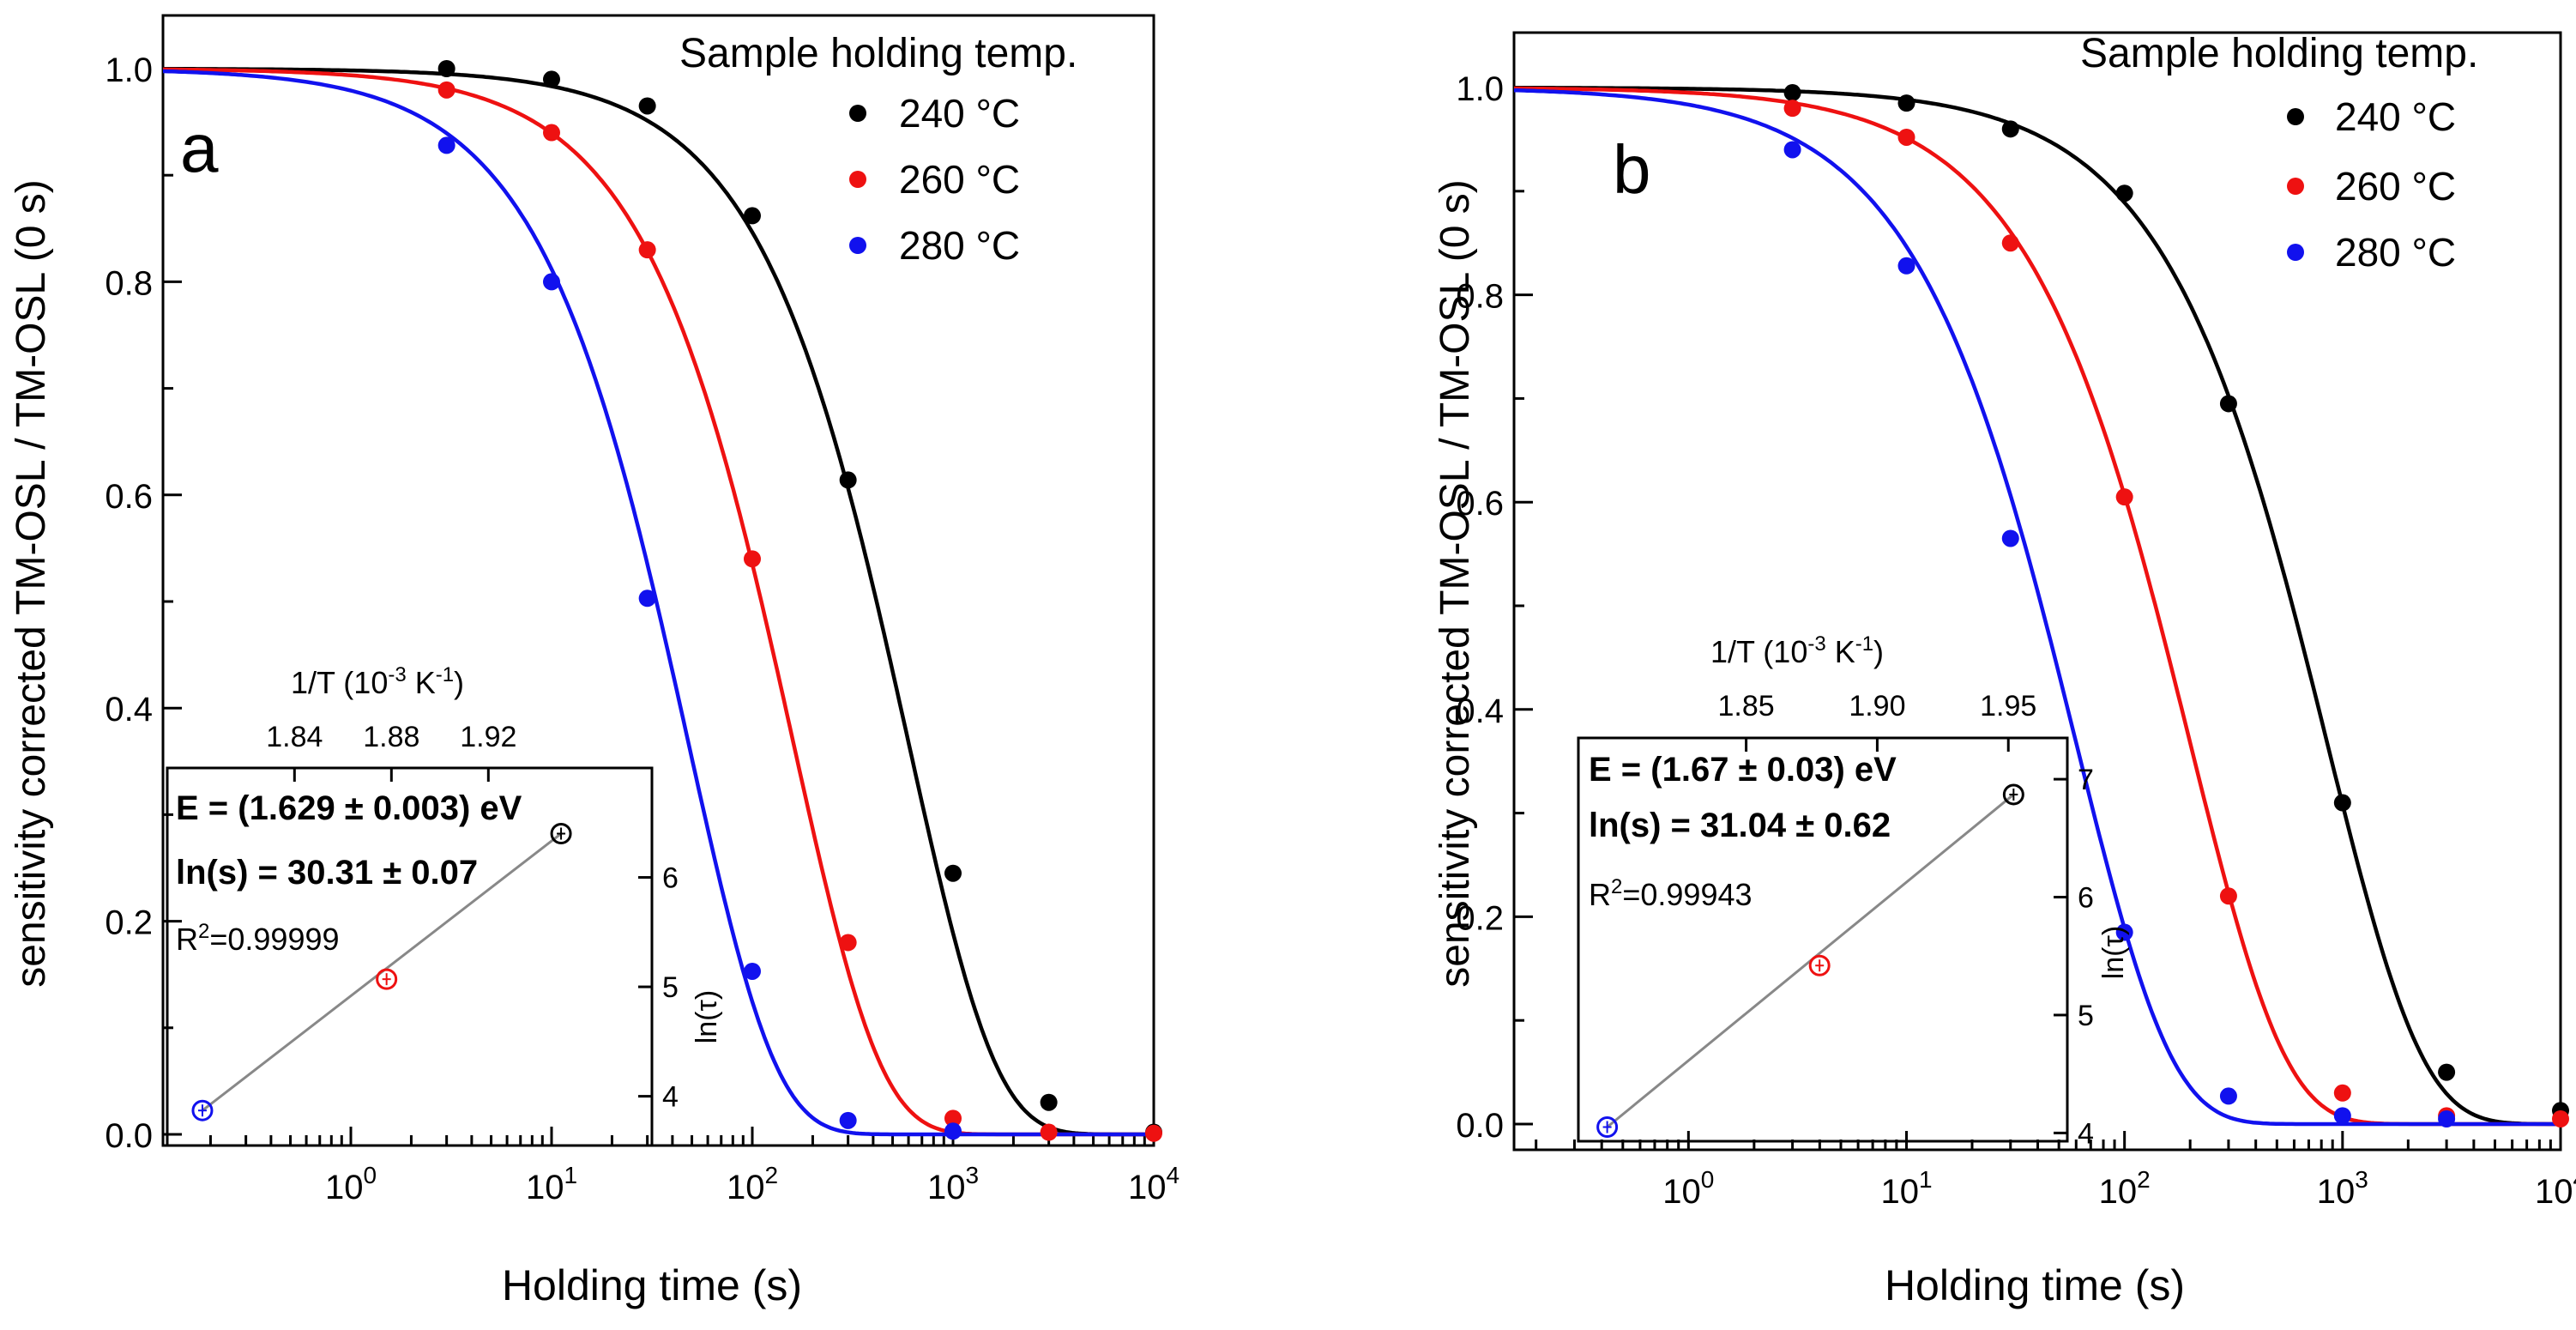 Image resolution: width=2576 pixels, height=1330 pixels. What do you see at coordinates (199, 148) in the screenshot?
I see `panel-label: a` at bounding box center [199, 148].